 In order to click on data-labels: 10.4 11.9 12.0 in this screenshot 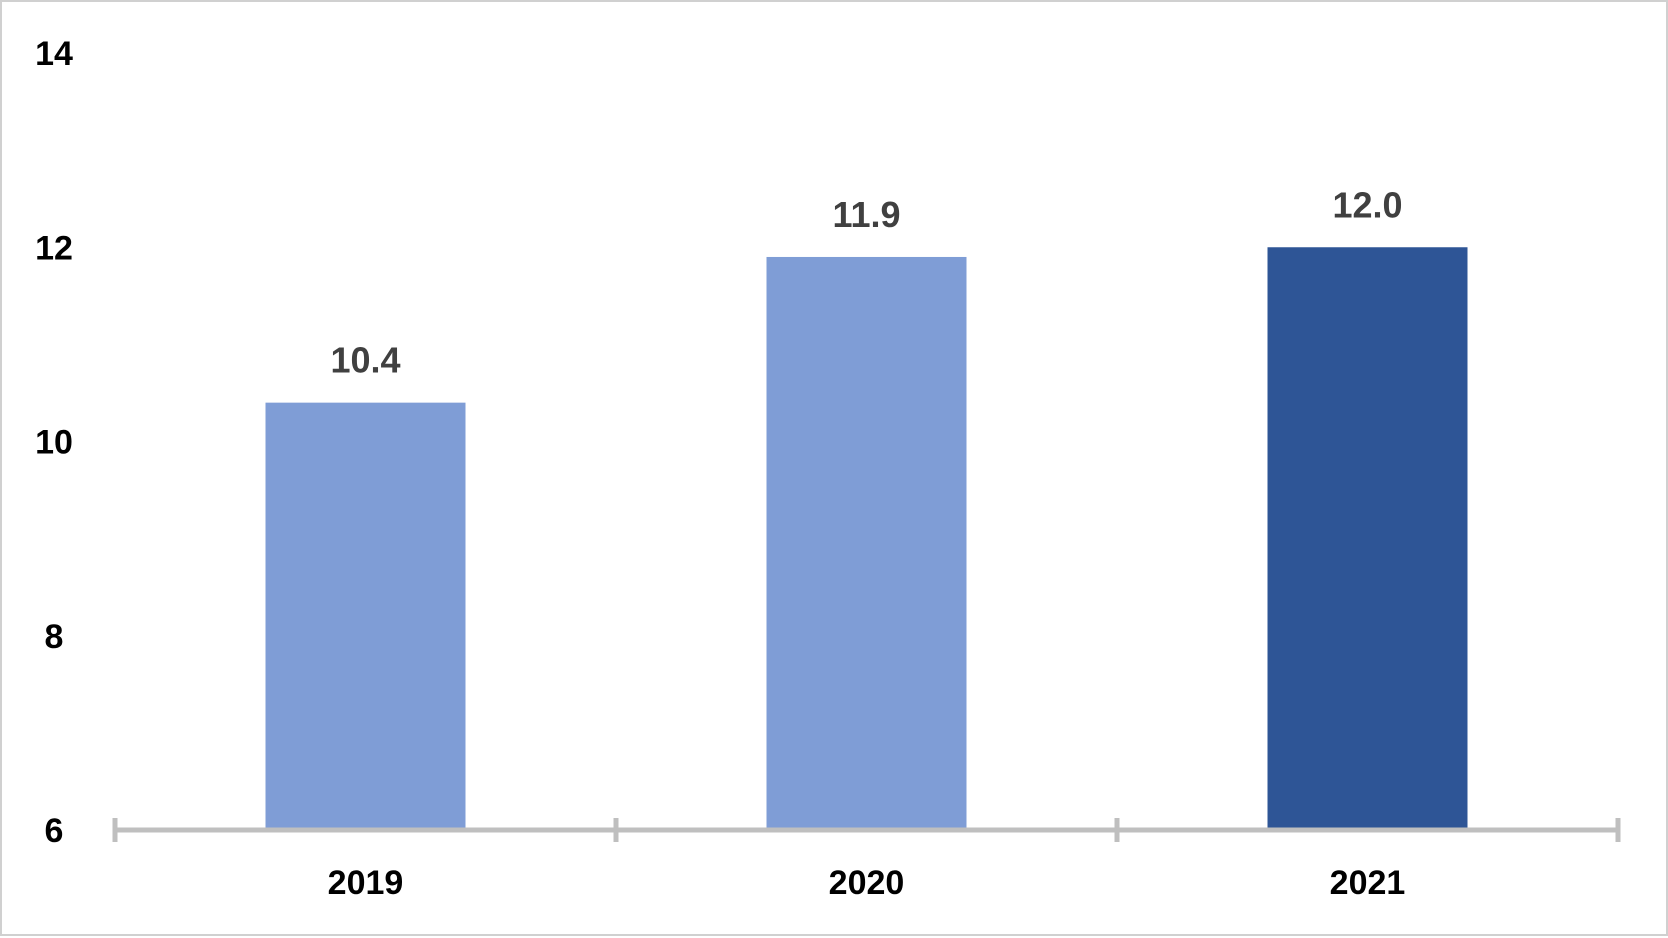, I will do `click(866, 282)`.